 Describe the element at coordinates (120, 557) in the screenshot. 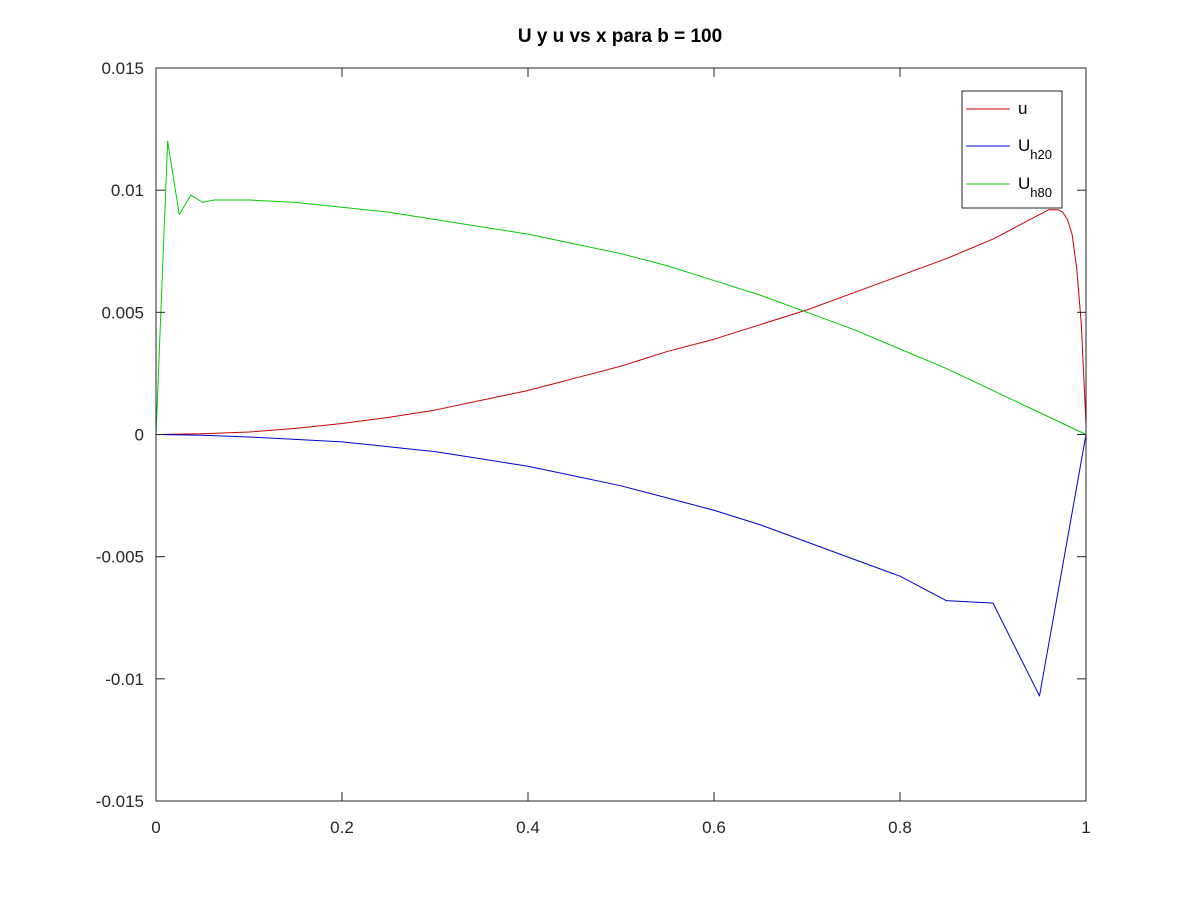

I see `y-tick-label: -0.005` at that location.